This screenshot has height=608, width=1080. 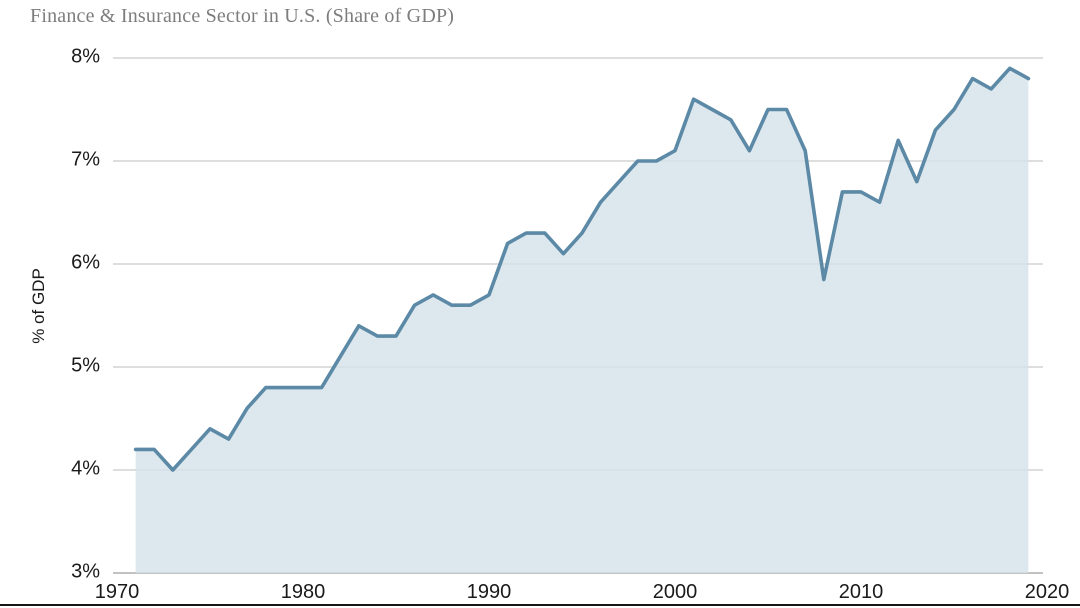 What do you see at coordinates (117, 592) in the screenshot?
I see `x-tick-label: 1970` at bounding box center [117, 592].